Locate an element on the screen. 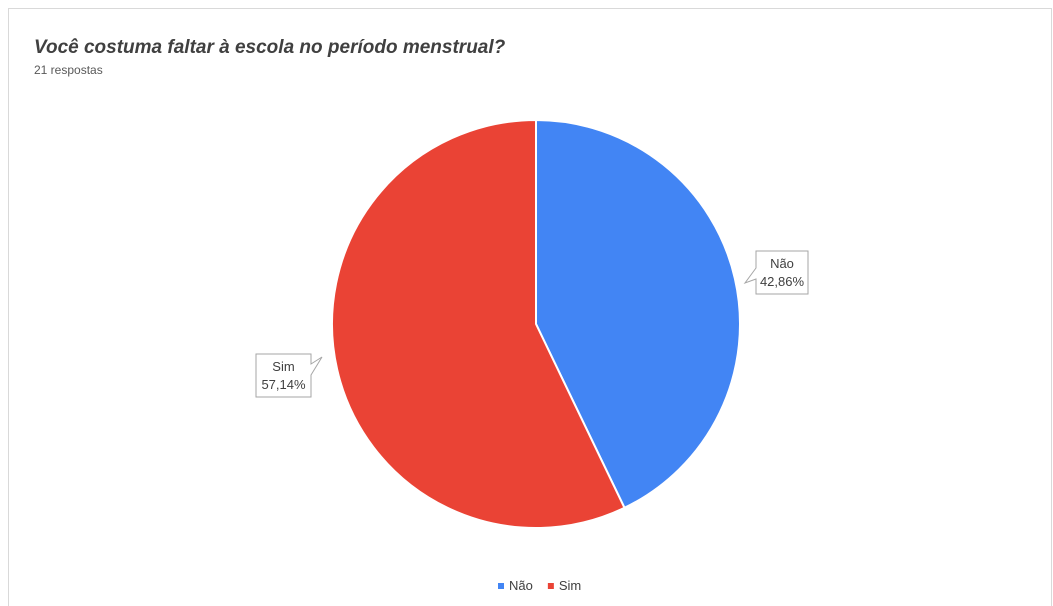 This screenshot has width=1053, height=606. legend: Não Sim is located at coordinates (539, 585).